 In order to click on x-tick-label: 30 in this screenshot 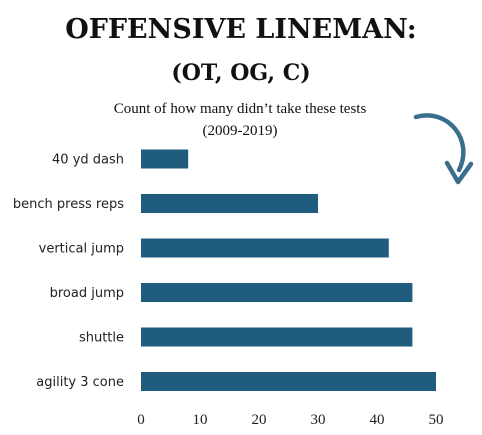, I will do `click(318, 420)`.